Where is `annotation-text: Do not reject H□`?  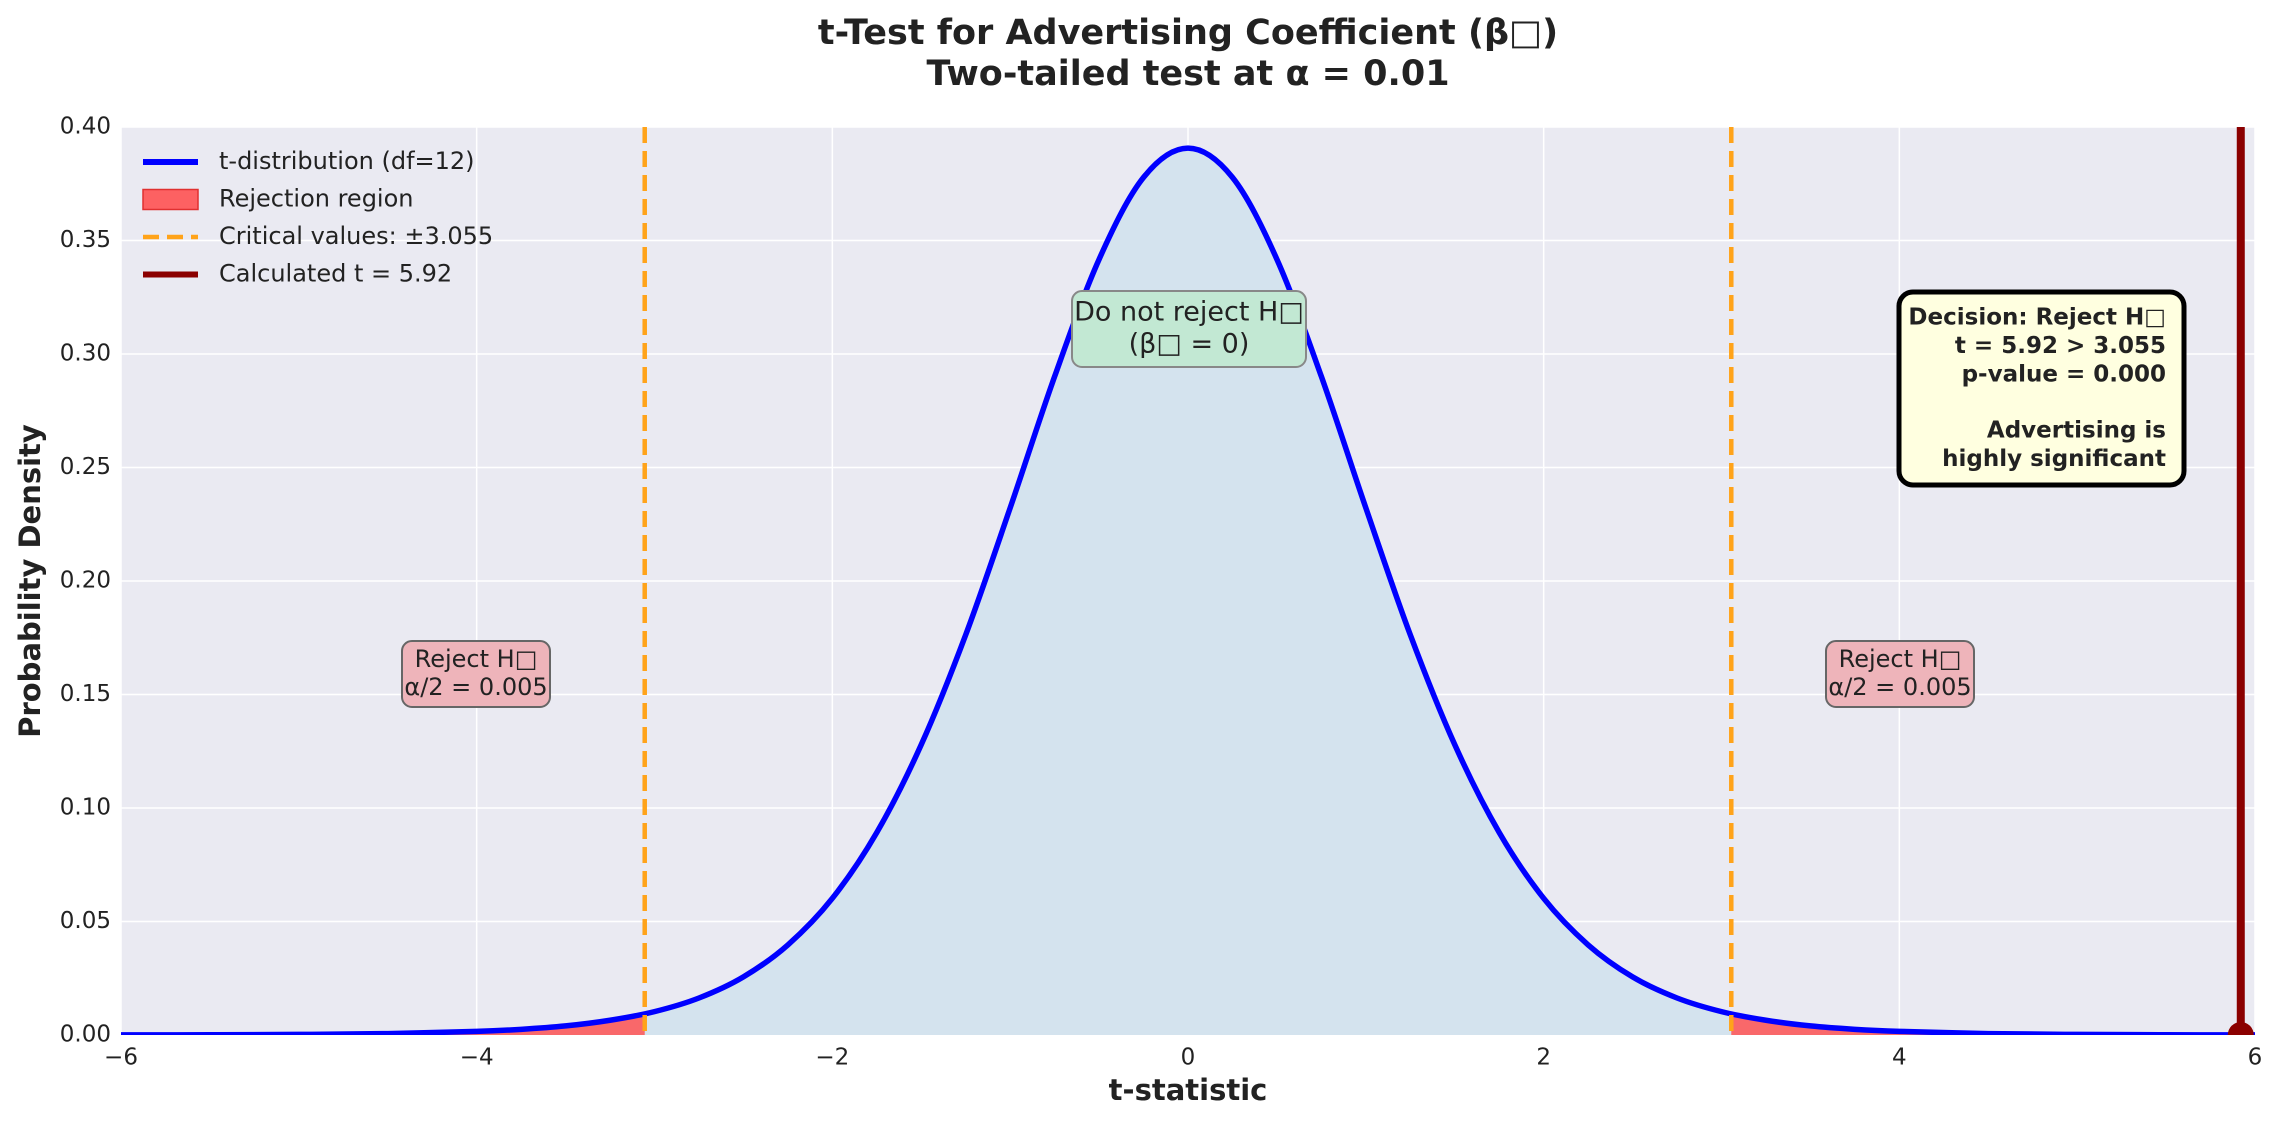
annotation-text: Do not reject H□ is located at coordinates (1189, 312).